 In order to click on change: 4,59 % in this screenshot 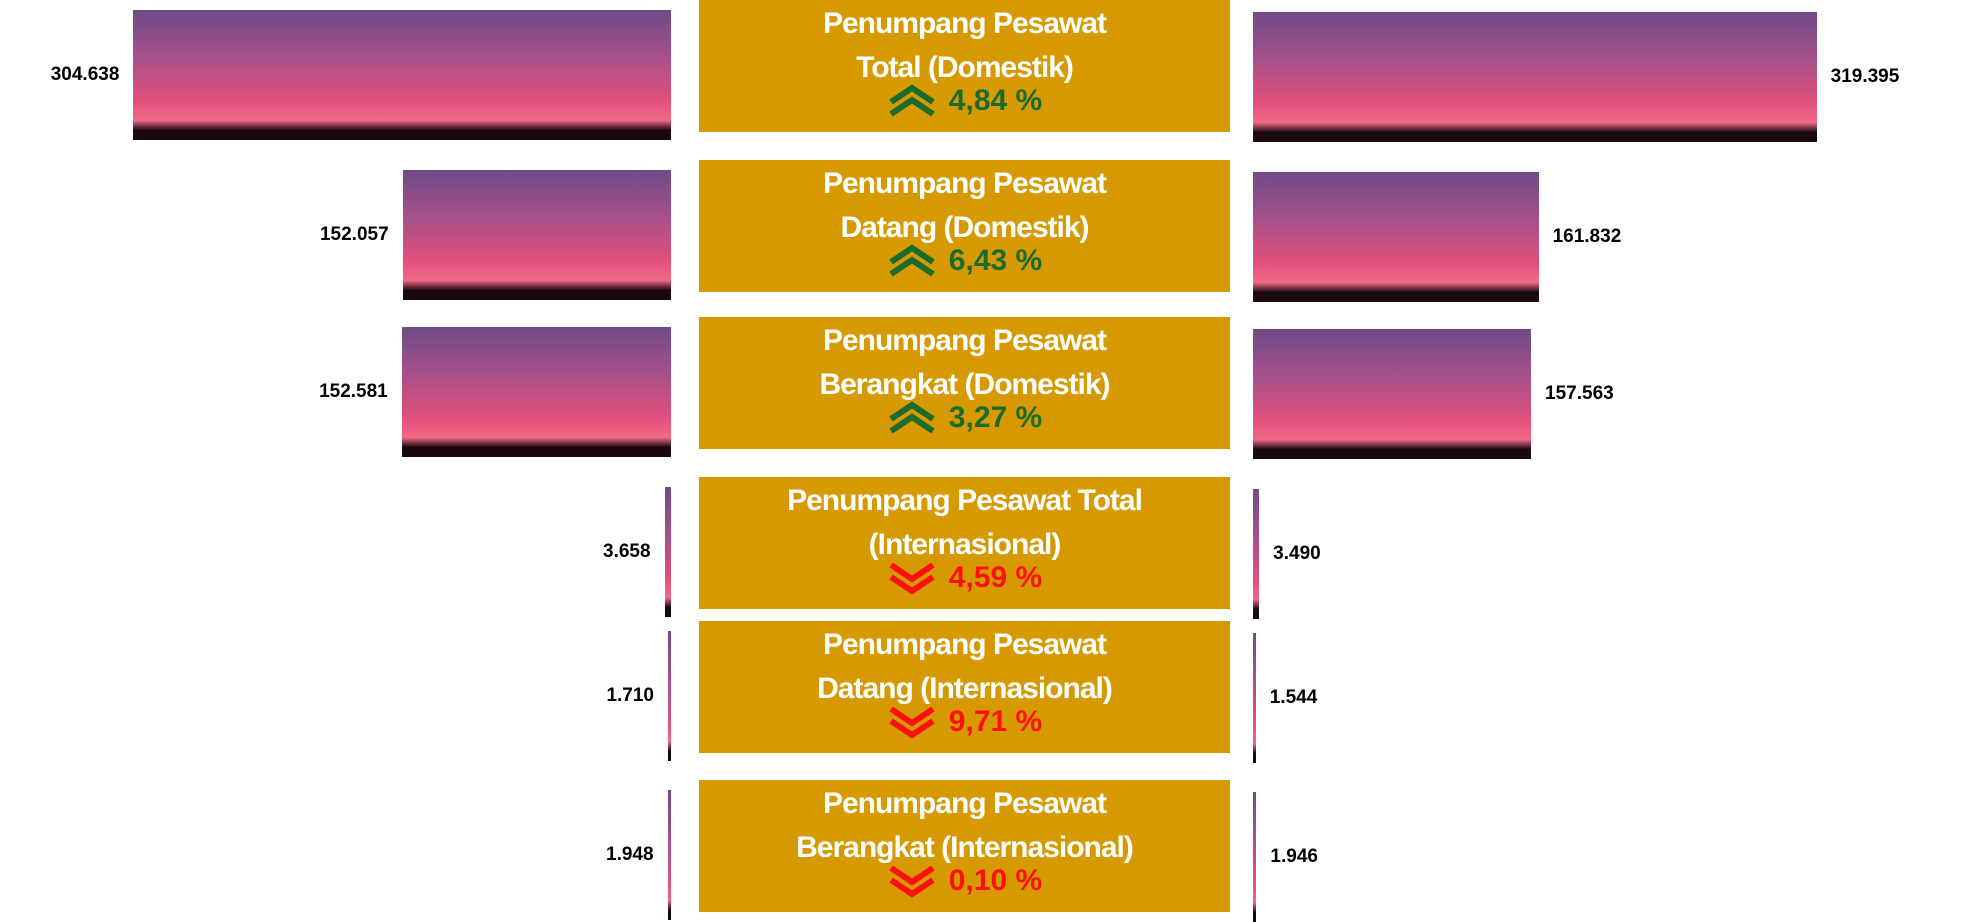, I will do `click(964, 578)`.